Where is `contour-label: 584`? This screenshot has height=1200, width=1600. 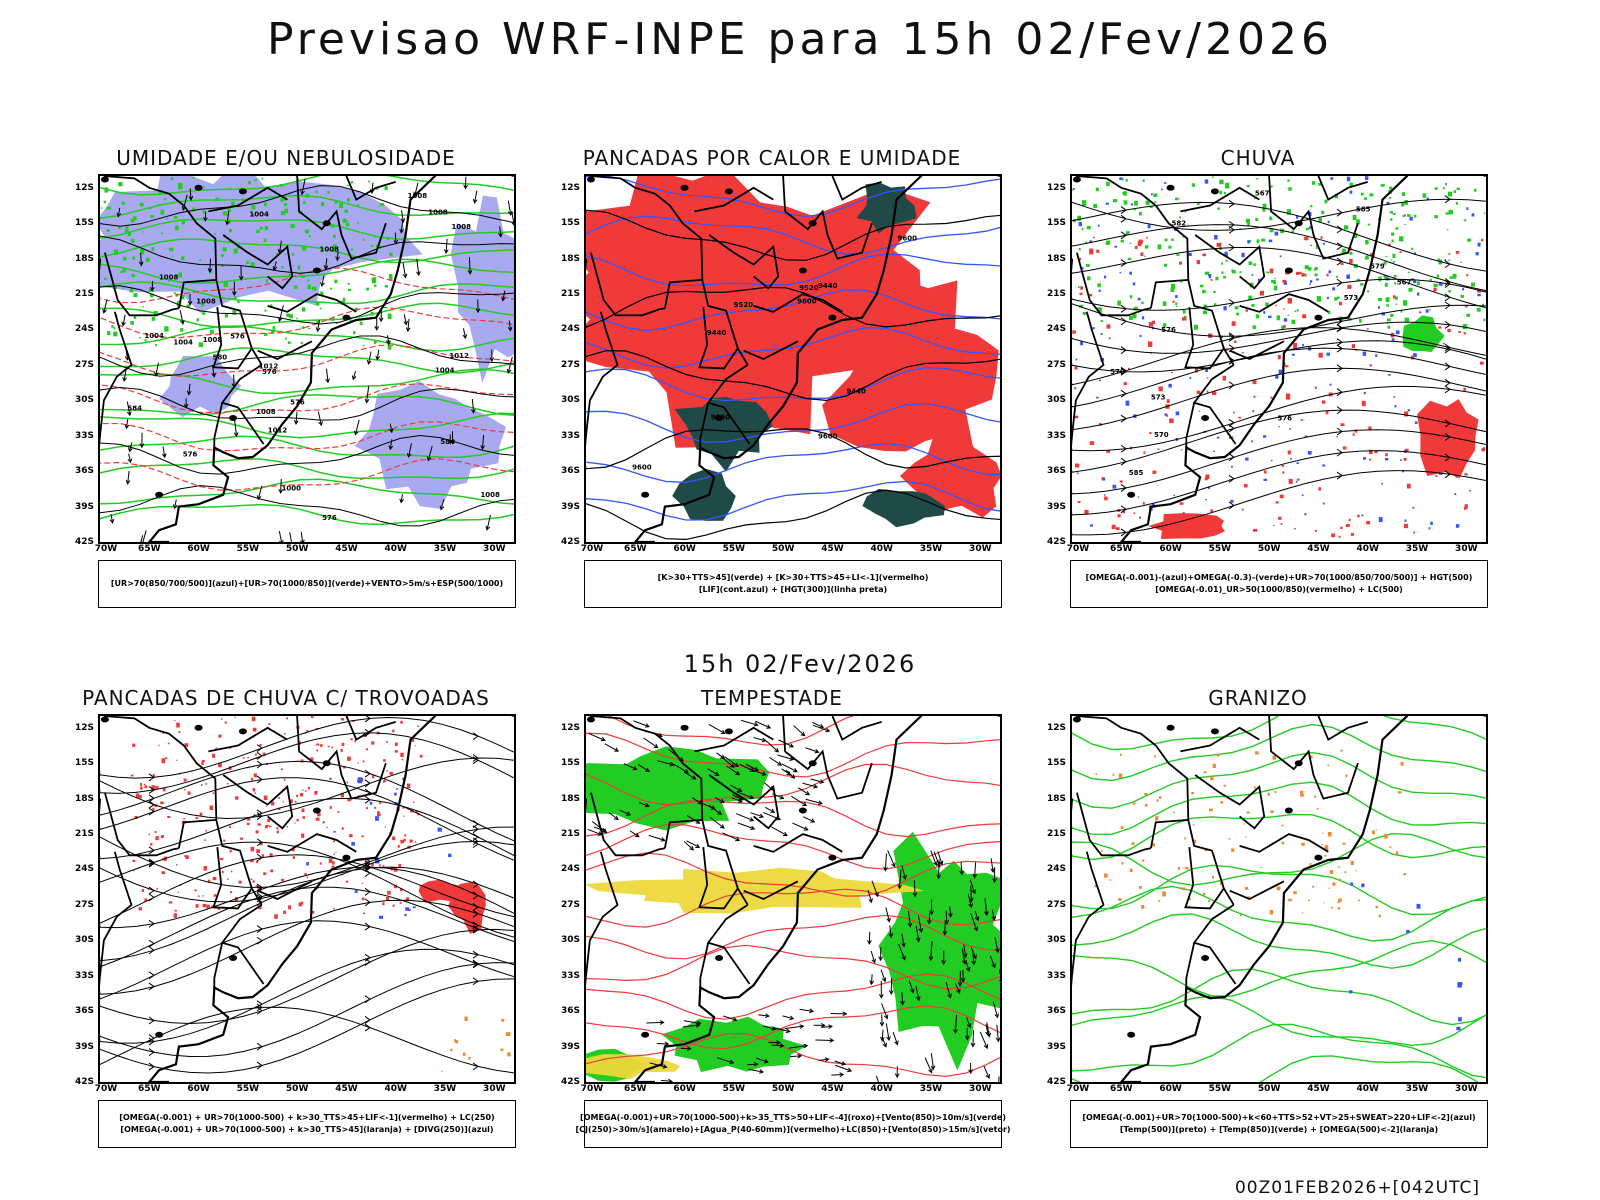 contour-label: 584 is located at coordinates (134, 409).